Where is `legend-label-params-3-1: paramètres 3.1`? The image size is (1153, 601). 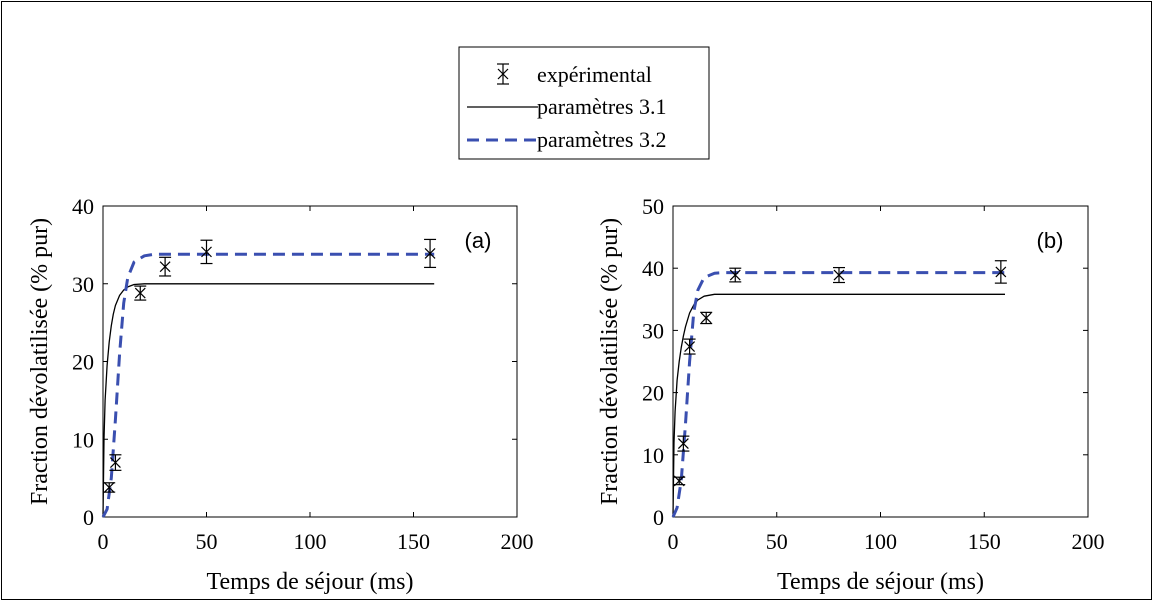 legend-label-params-3-1: paramètres 3.1 is located at coordinates (602, 106).